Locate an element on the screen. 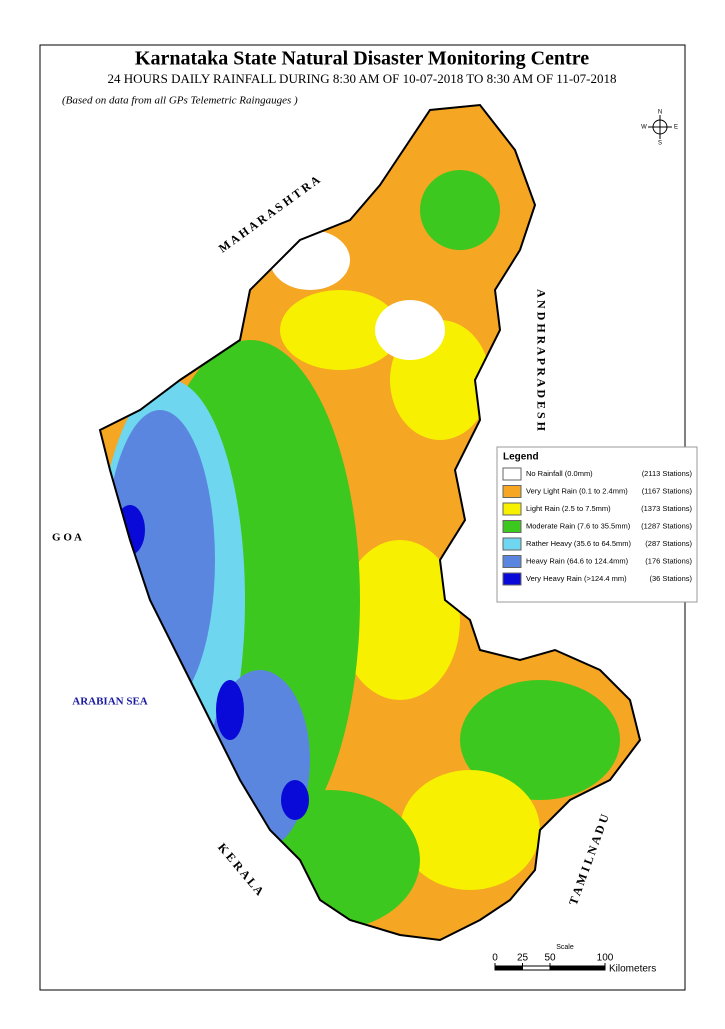  neighbor-label: K E R A L A is located at coordinates (241, 869).